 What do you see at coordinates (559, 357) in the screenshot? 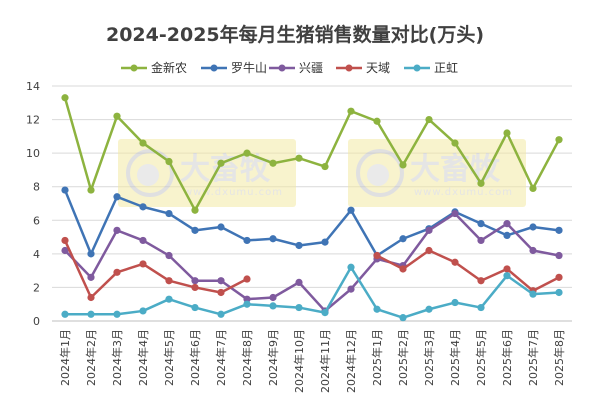
I see `x-tick-label: 2025年8月` at bounding box center [559, 357].